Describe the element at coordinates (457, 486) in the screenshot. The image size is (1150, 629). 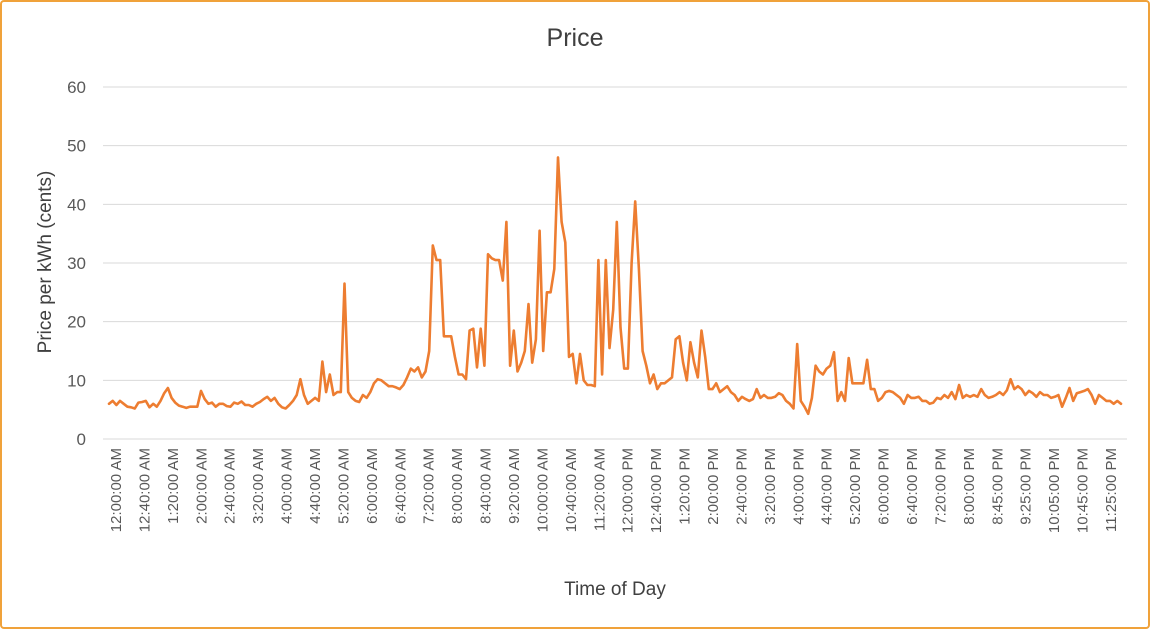
I see `x-tick-label: 8:00:00 AM` at that location.